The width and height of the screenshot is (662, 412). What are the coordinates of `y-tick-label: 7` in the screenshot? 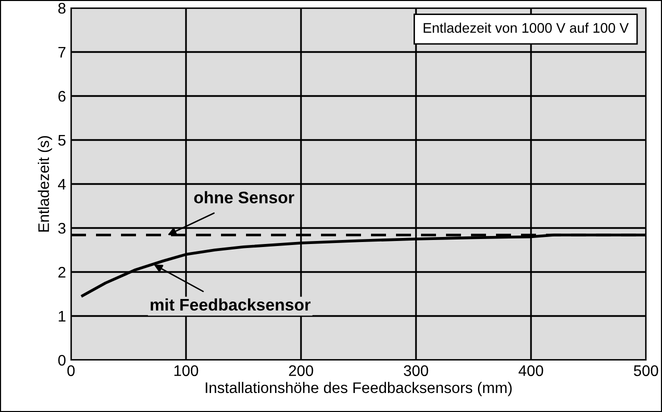 It's located at (62, 52).